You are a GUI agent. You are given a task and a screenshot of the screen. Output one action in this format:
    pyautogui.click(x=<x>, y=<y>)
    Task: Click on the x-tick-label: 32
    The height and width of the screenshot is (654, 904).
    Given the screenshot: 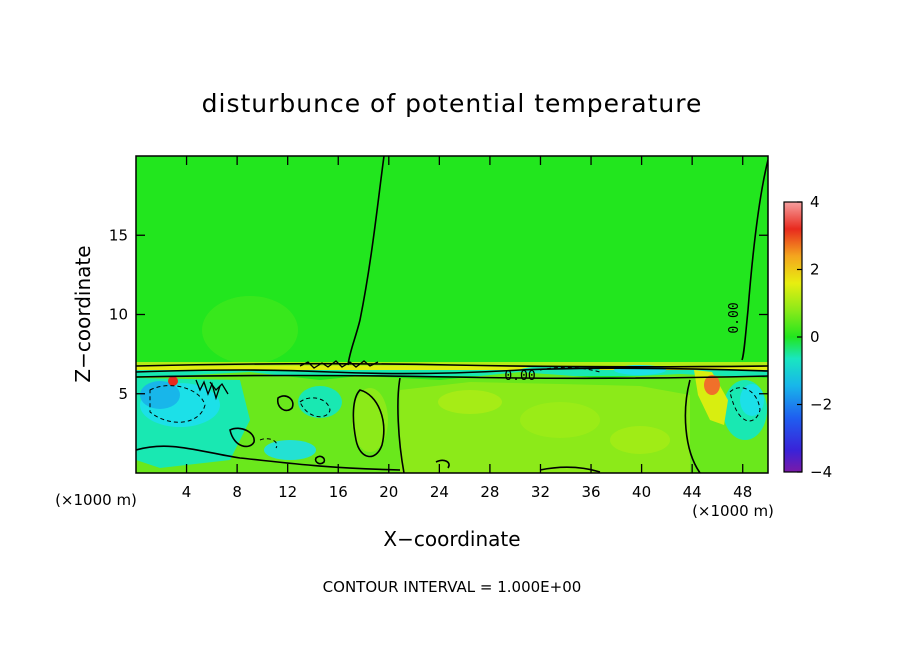 What is the action you would take?
    pyautogui.click(x=540, y=492)
    